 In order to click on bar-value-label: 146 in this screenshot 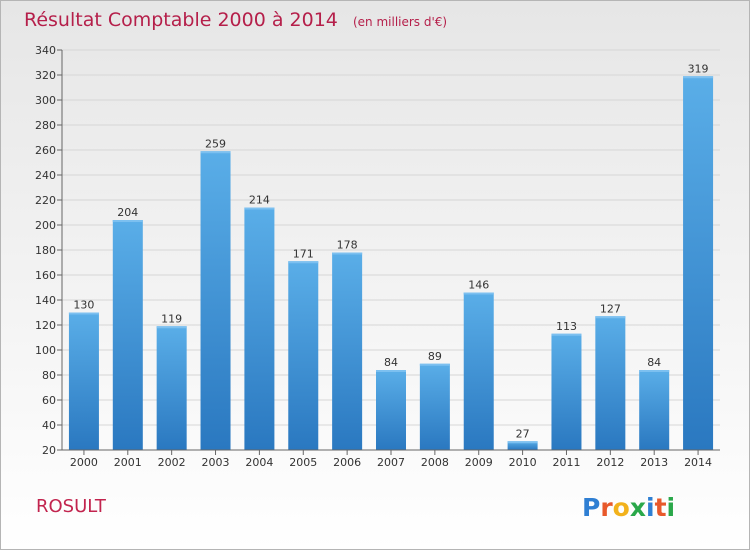, I will do `click(478, 285)`.